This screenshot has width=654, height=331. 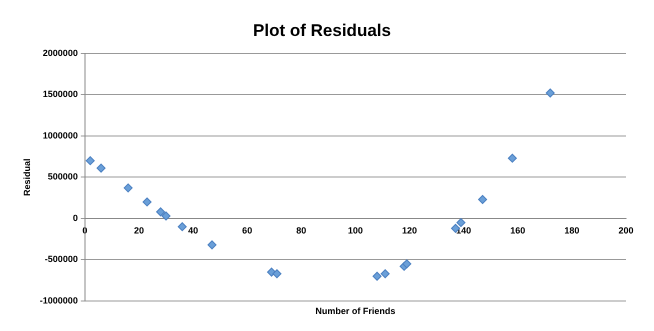 I want to click on x-tick-label: 100, so click(x=355, y=230).